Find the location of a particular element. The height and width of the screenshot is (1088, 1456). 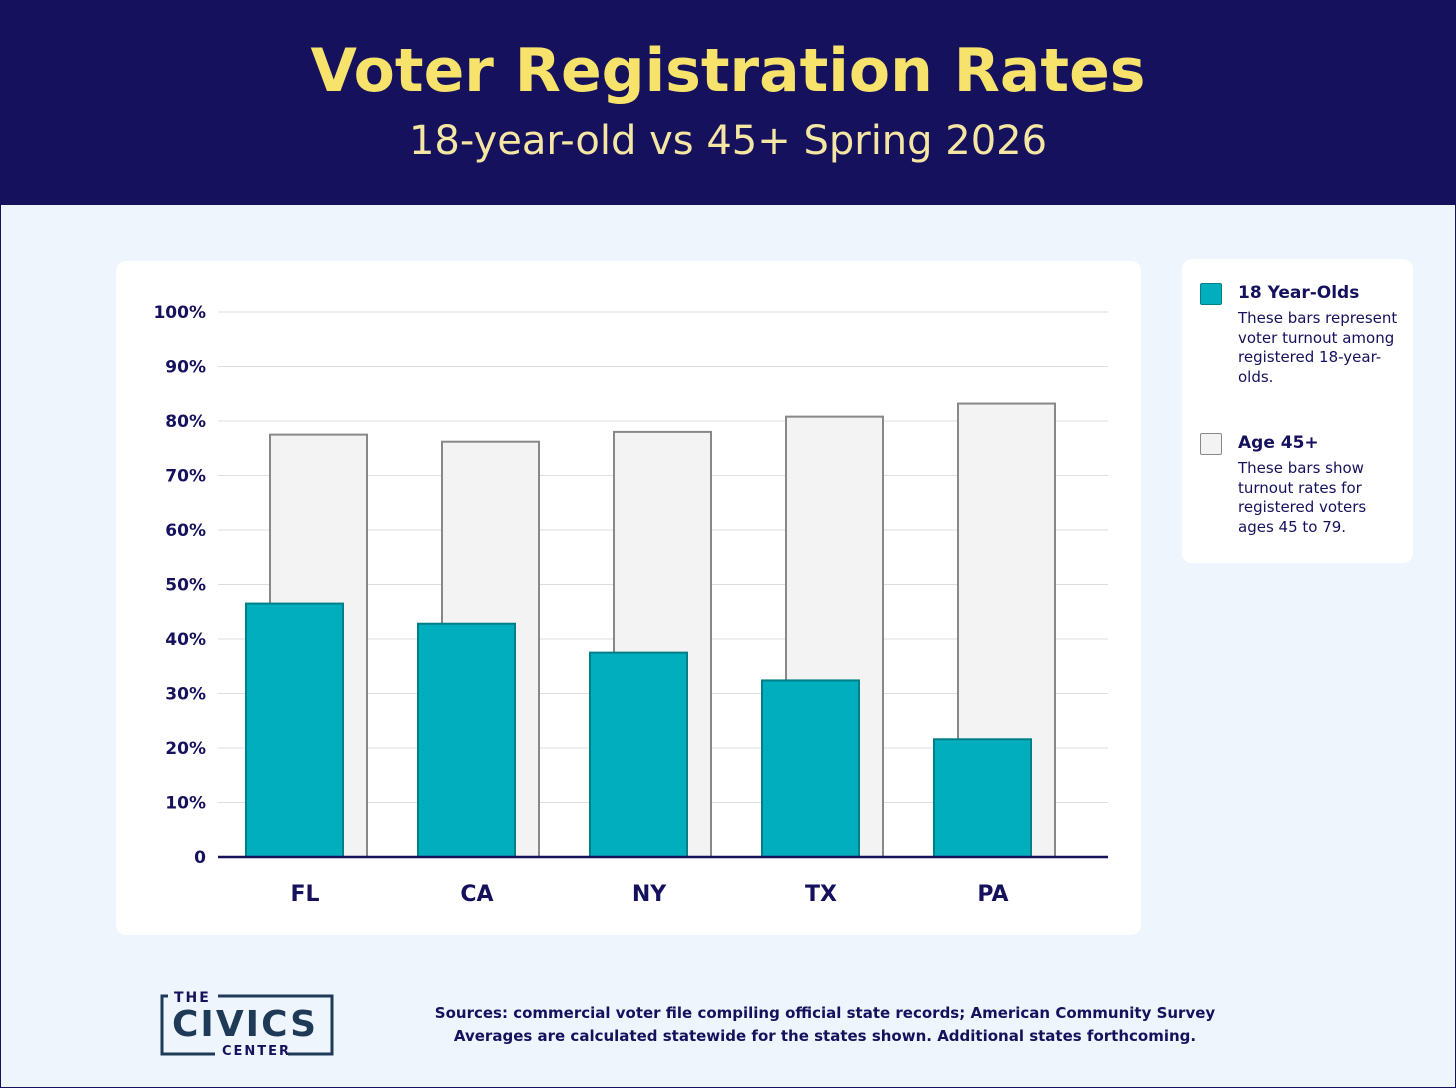

x-tick-label: PA is located at coordinates (992, 894).